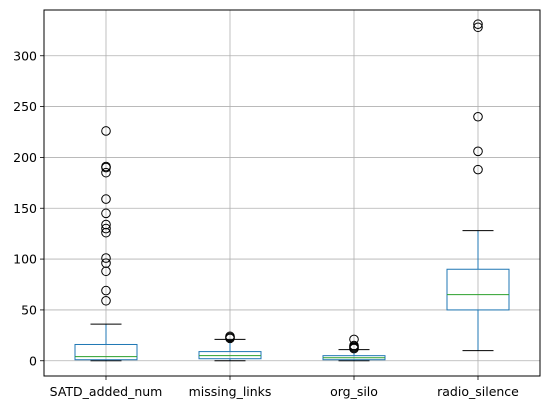 The width and height of the screenshot is (552, 413). What do you see at coordinates (25, 106) in the screenshot?
I see `y-tick-label: 250` at bounding box center [25, 106].